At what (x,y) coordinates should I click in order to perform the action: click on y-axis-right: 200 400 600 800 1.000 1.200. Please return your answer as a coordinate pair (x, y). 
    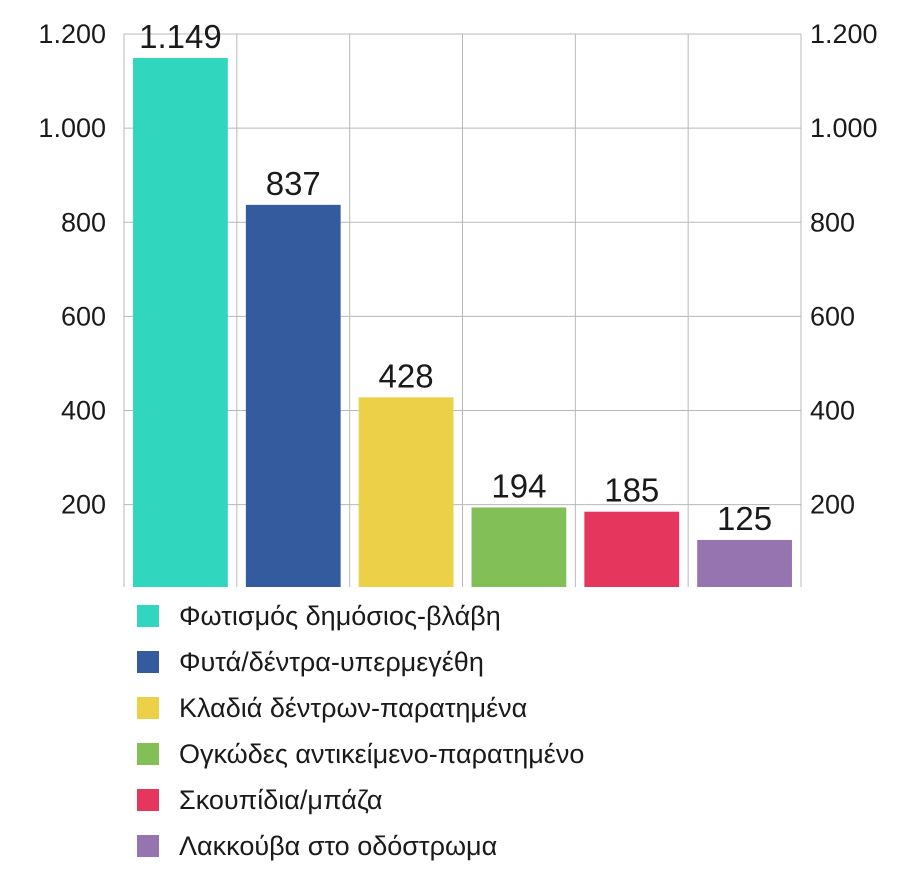
    Looking at the image, I should click on (844, 269).